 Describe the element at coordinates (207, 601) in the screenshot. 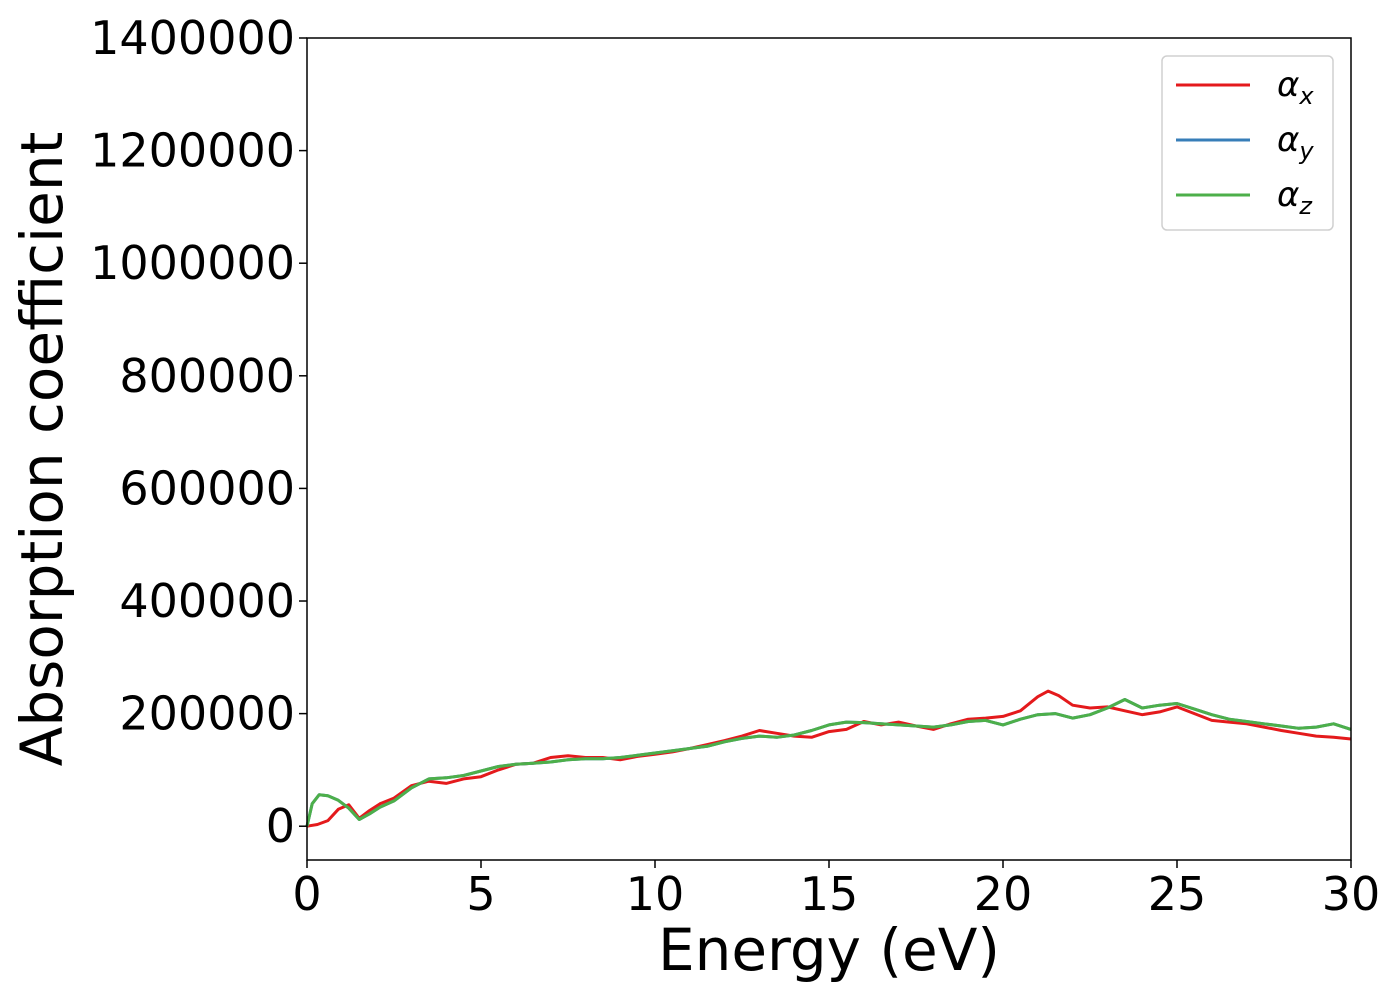

I see `y-tick-label: 400000` at that location.